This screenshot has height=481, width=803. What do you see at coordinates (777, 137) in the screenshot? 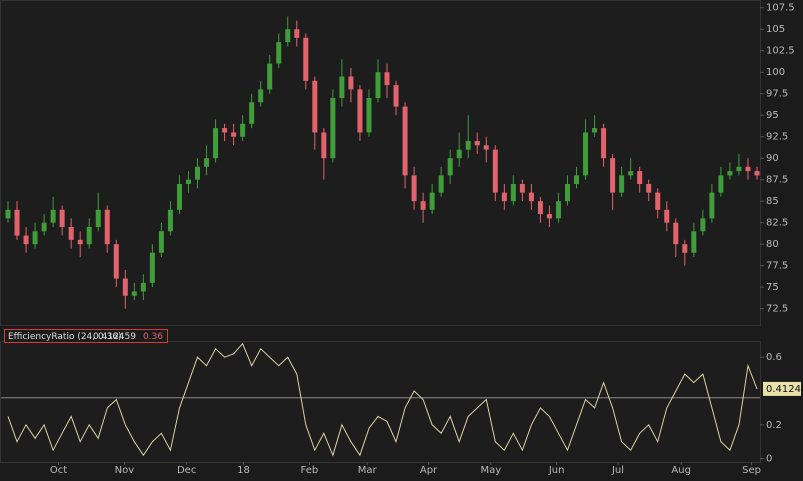
I see `y-tick-label: 92.5` at bounding box center [777, 137].